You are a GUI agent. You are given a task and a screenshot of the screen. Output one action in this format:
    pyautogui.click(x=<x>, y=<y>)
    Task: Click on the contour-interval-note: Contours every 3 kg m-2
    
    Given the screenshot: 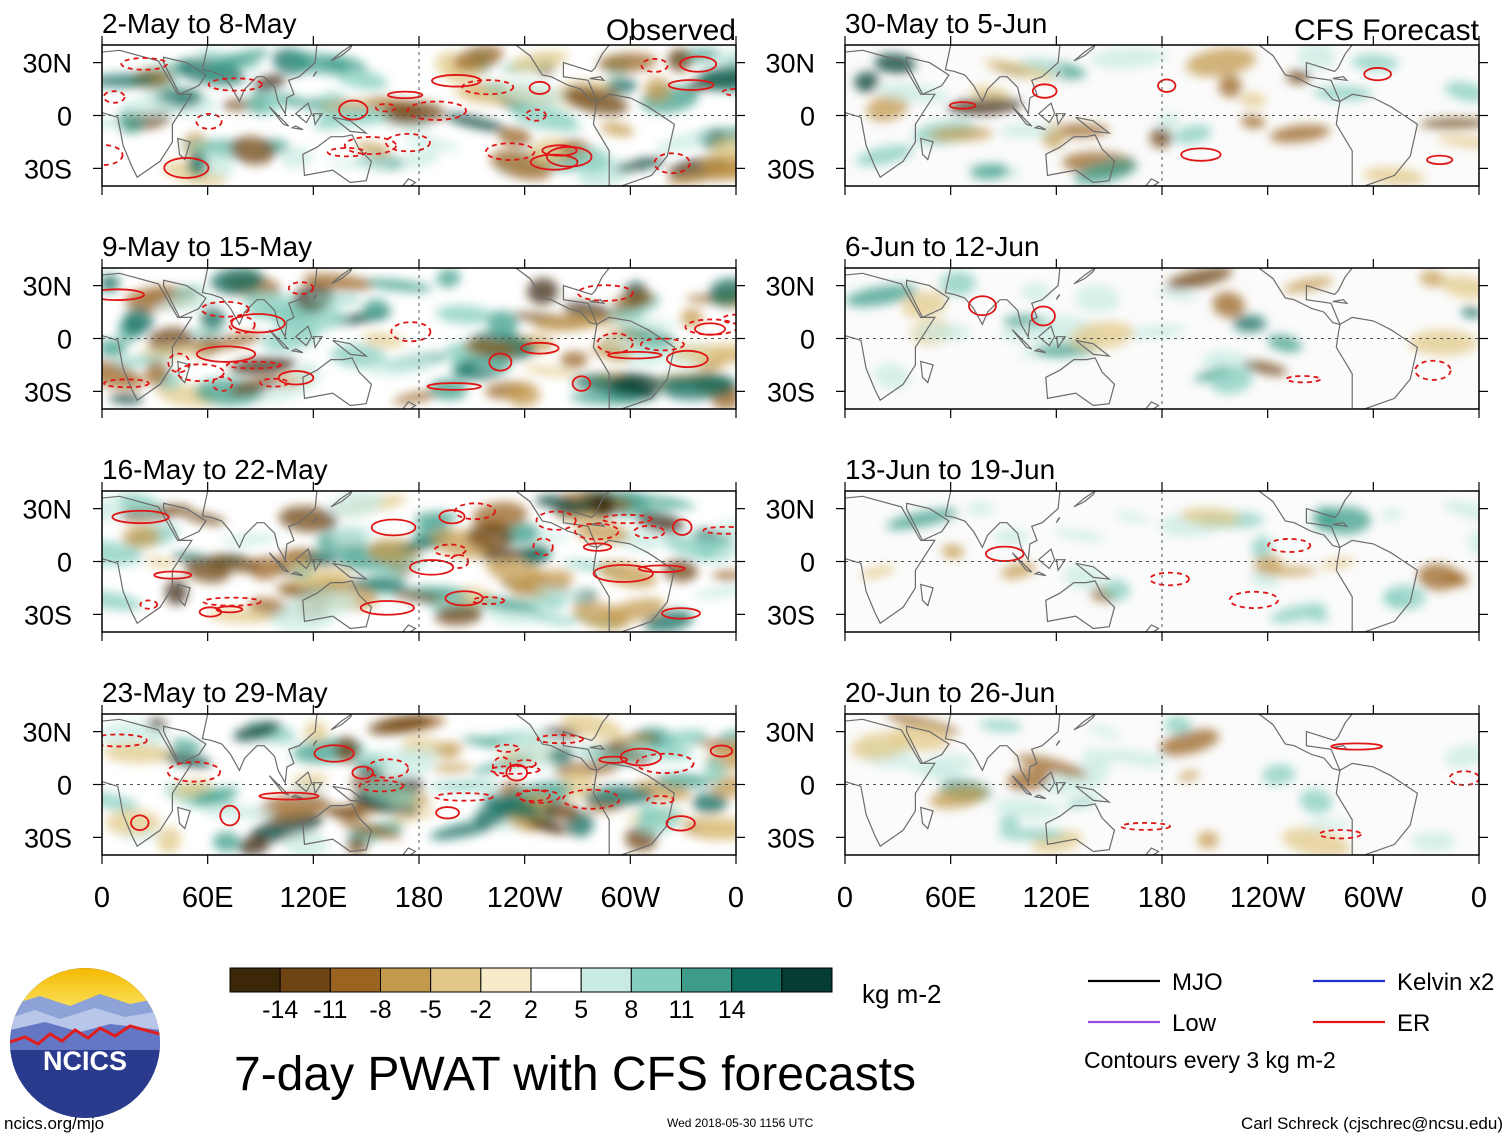 What is the action you would take?
    pyautogui.click(x=1210, y=1060)
    